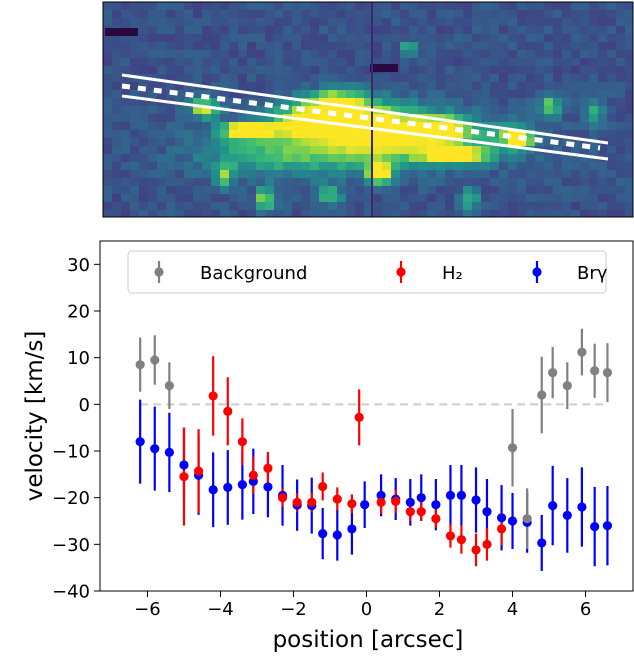  Describe the element at coordinates (592, 273) in the screenshot. I see `legend-label: Brγ` at that location.